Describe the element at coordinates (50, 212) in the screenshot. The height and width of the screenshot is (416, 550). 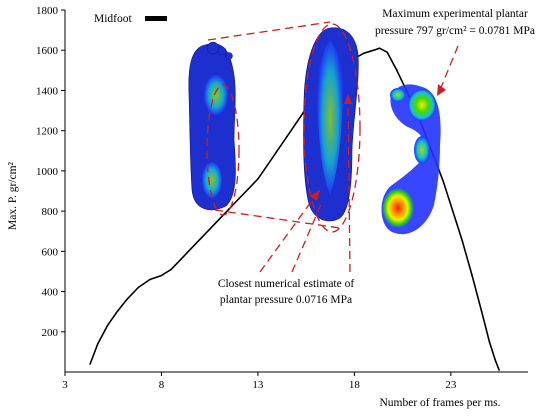
I see `y-tick-label: 800` at that location.